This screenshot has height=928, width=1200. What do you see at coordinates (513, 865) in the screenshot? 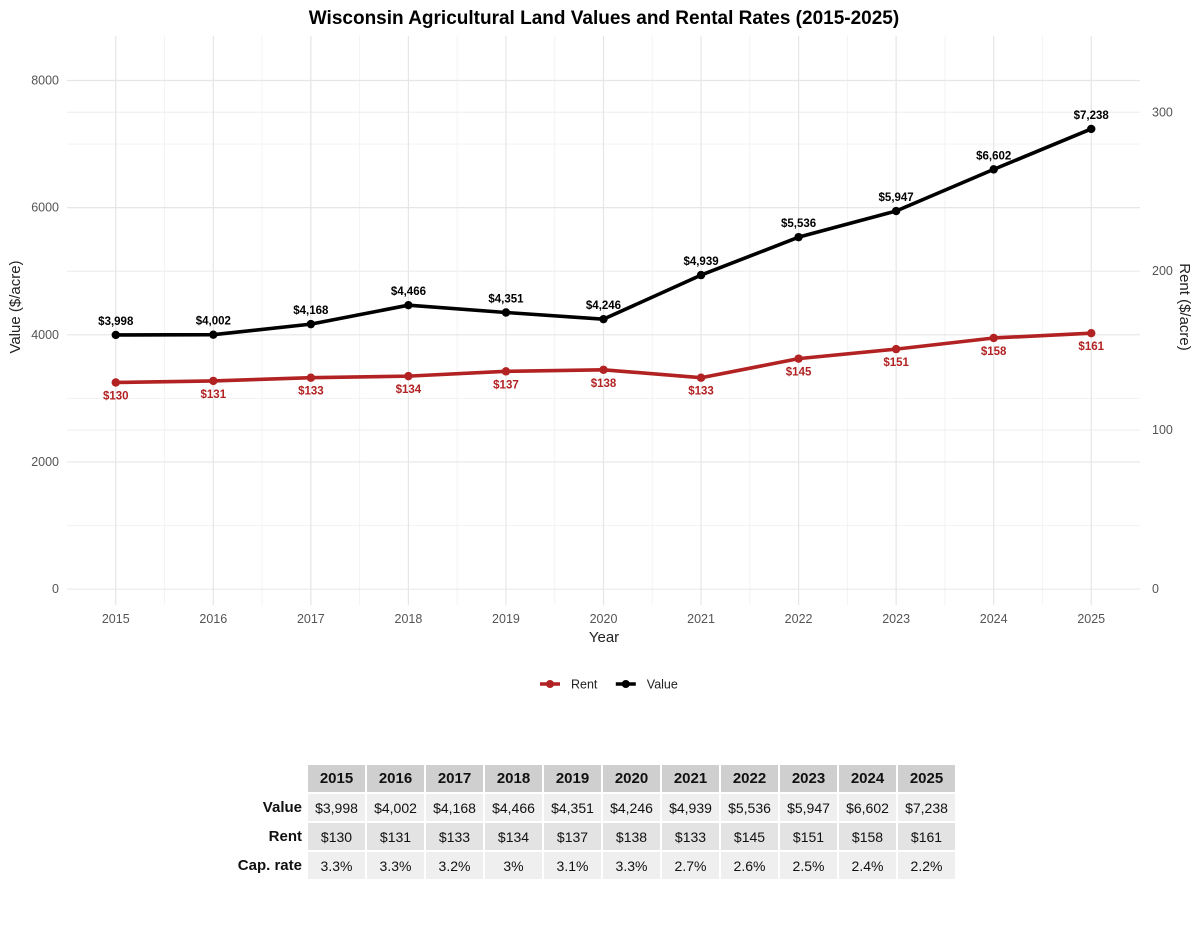
I see `table-cell: 3%` at bounding box center [513, 865].